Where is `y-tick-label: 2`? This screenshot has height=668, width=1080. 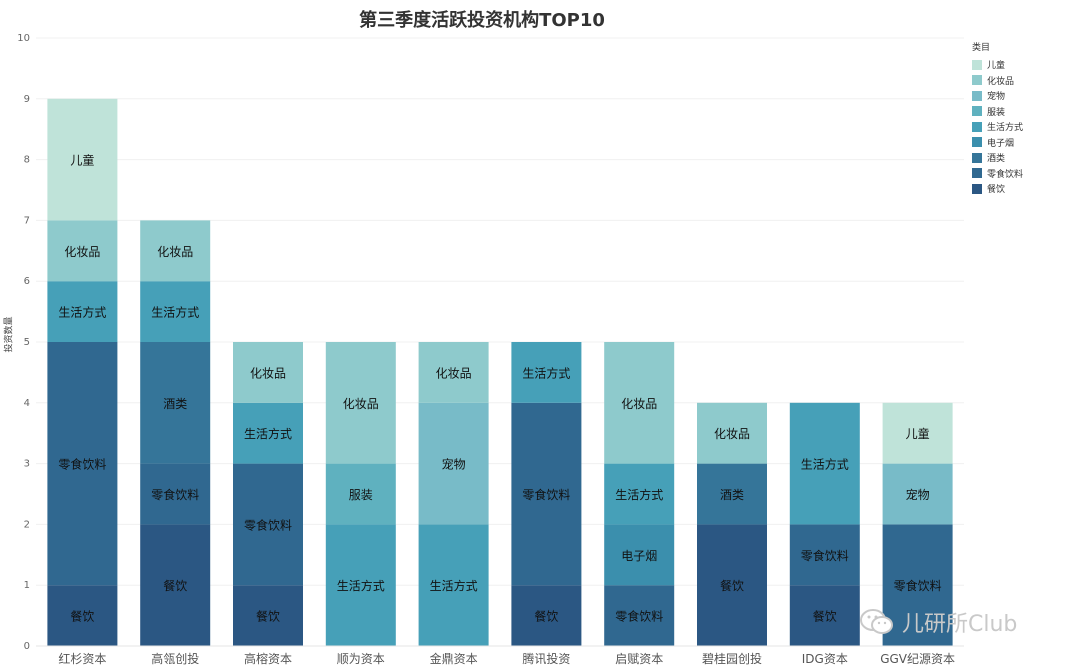 y-tick-label: 2 is located at coordinates (27, 524).